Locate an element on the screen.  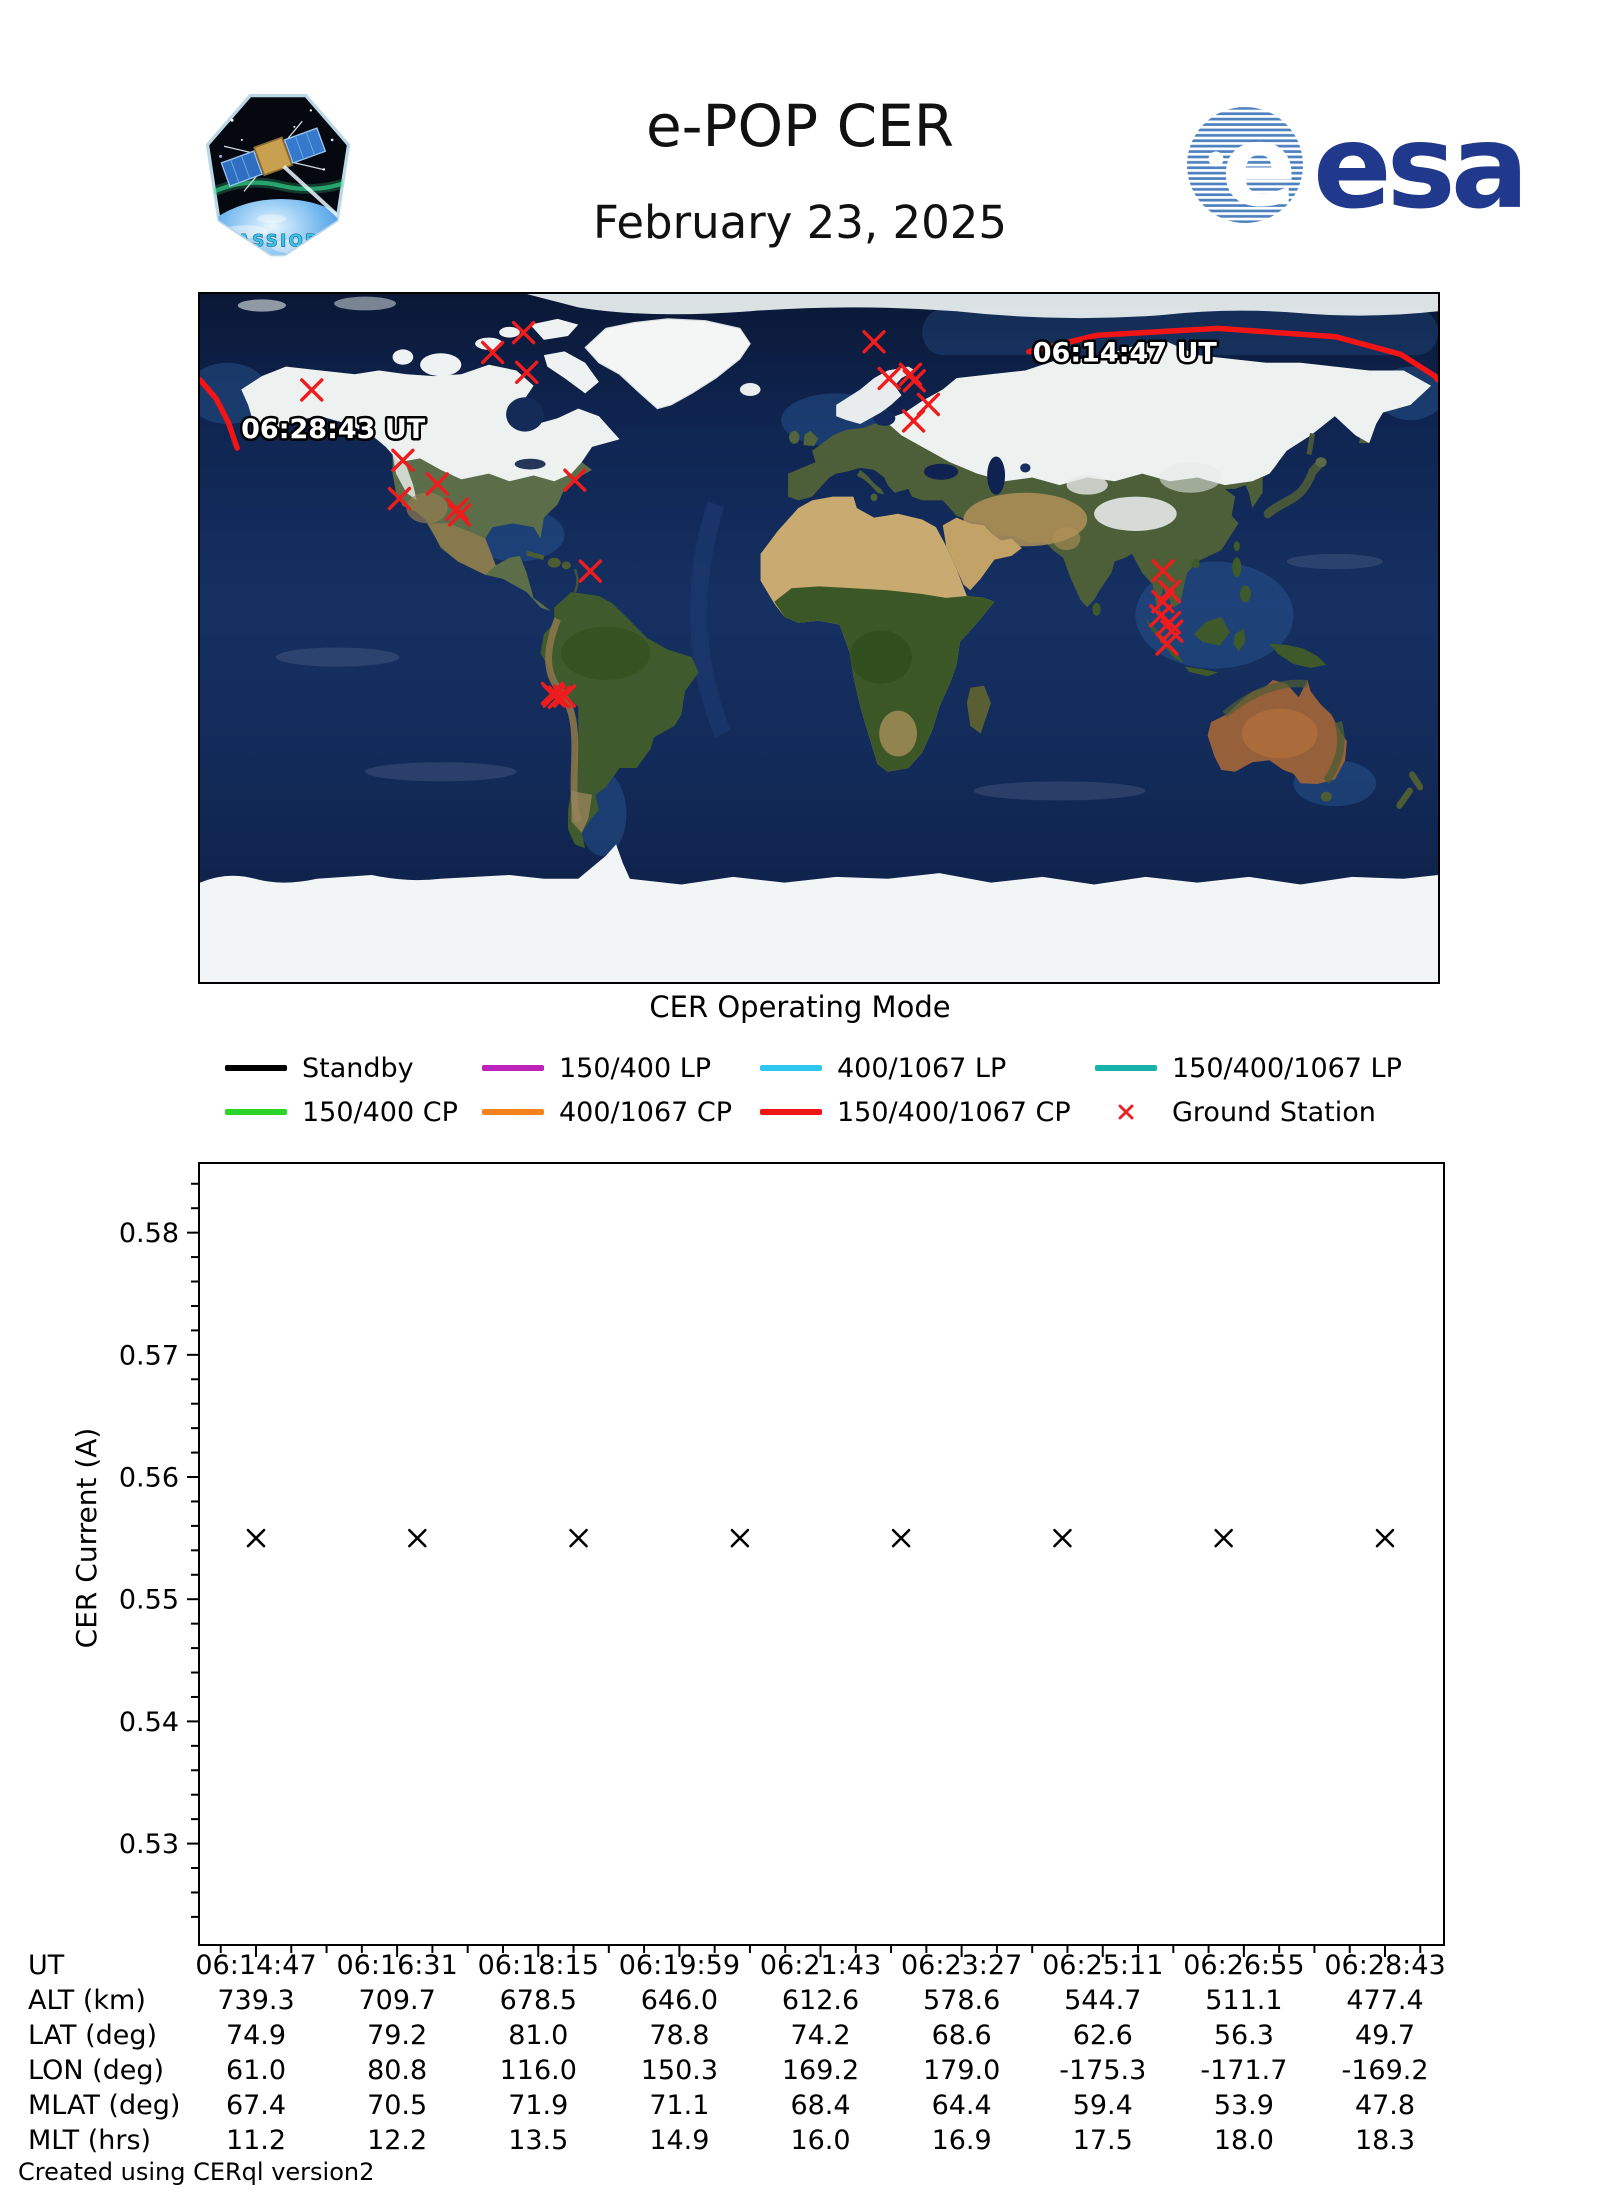
caribbean-islands is located at coordinates (552, 571).